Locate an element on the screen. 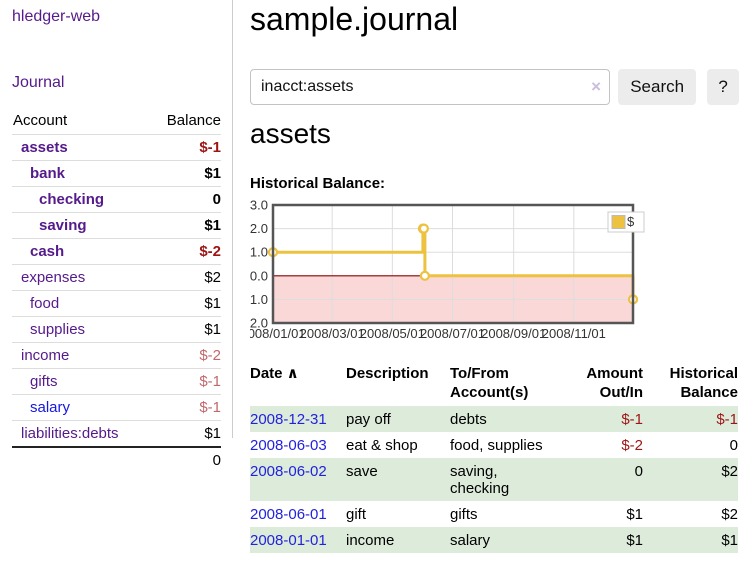  account-link-saving: saving is located at coordinates (63, 225).